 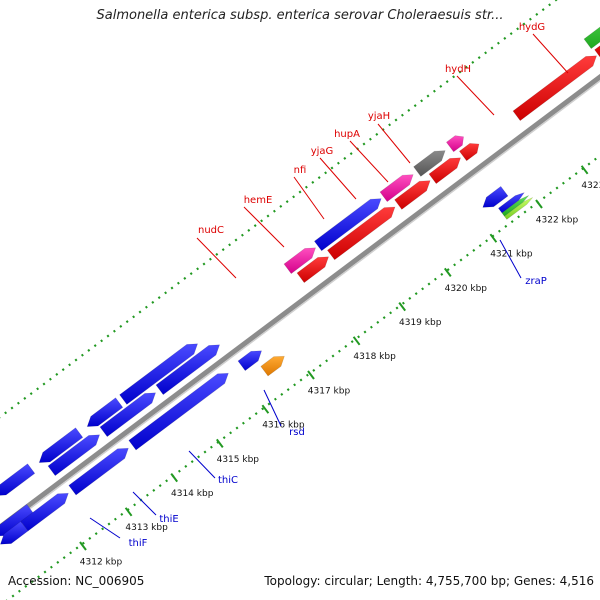 What do you see at coordinates (61, 445) in the screenshot?
I see `gene-blue-f` at bounding box center [61, 445].